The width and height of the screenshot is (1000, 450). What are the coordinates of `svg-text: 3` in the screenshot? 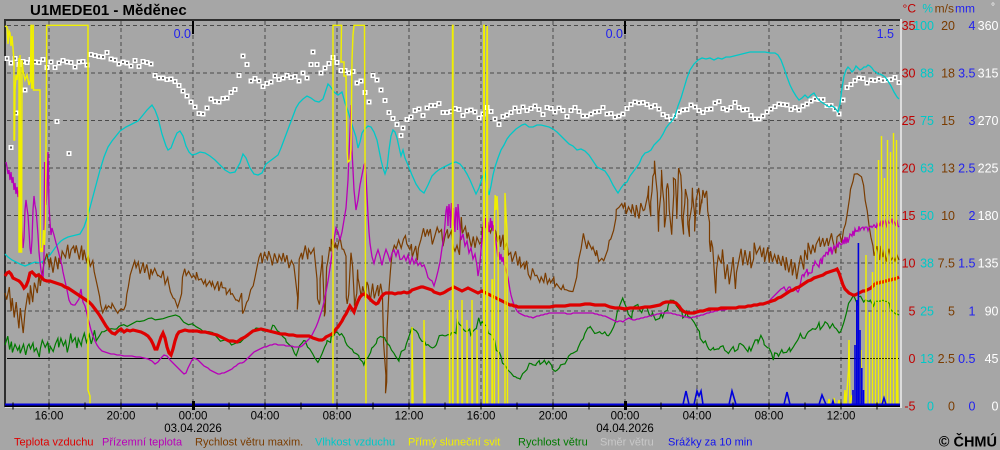 It's located at (972, 121).